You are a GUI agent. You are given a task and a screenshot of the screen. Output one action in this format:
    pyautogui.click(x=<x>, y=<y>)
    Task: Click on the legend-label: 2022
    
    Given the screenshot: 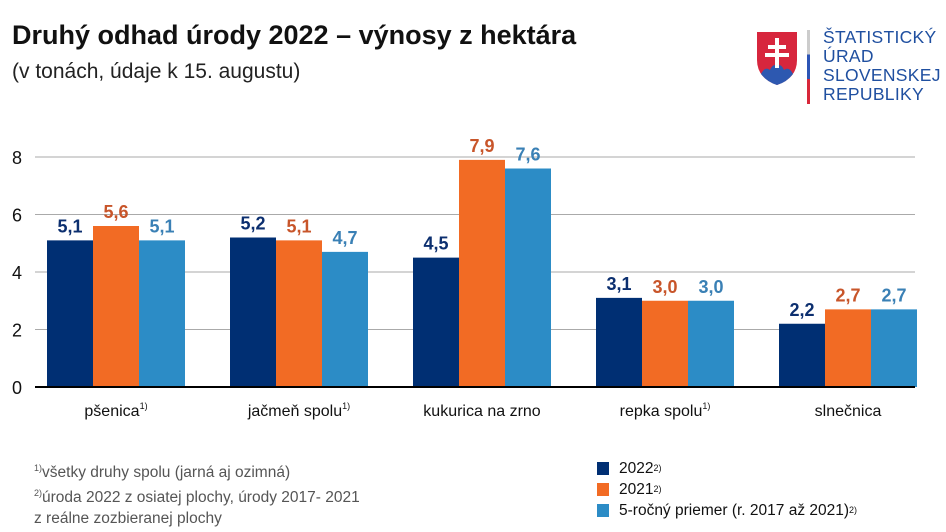 What is the action you would take?
    pyautogui.click(x=636, y=468)
    